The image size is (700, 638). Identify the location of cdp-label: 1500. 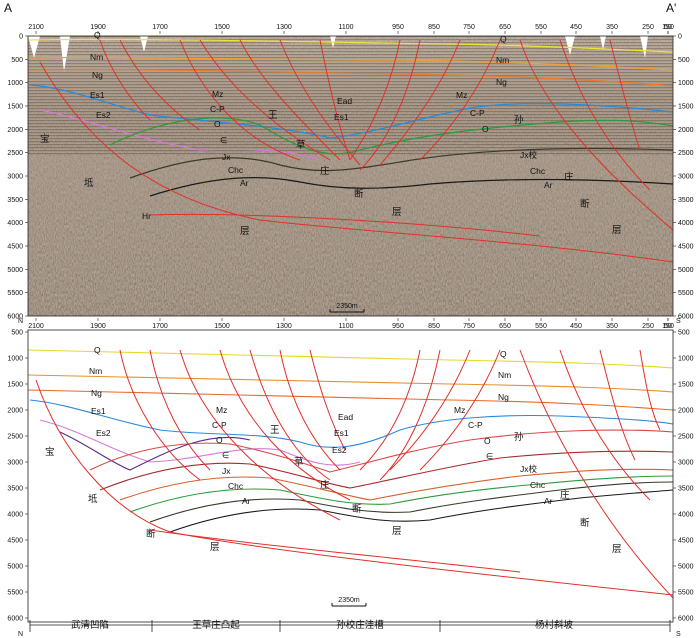
(222, 27).